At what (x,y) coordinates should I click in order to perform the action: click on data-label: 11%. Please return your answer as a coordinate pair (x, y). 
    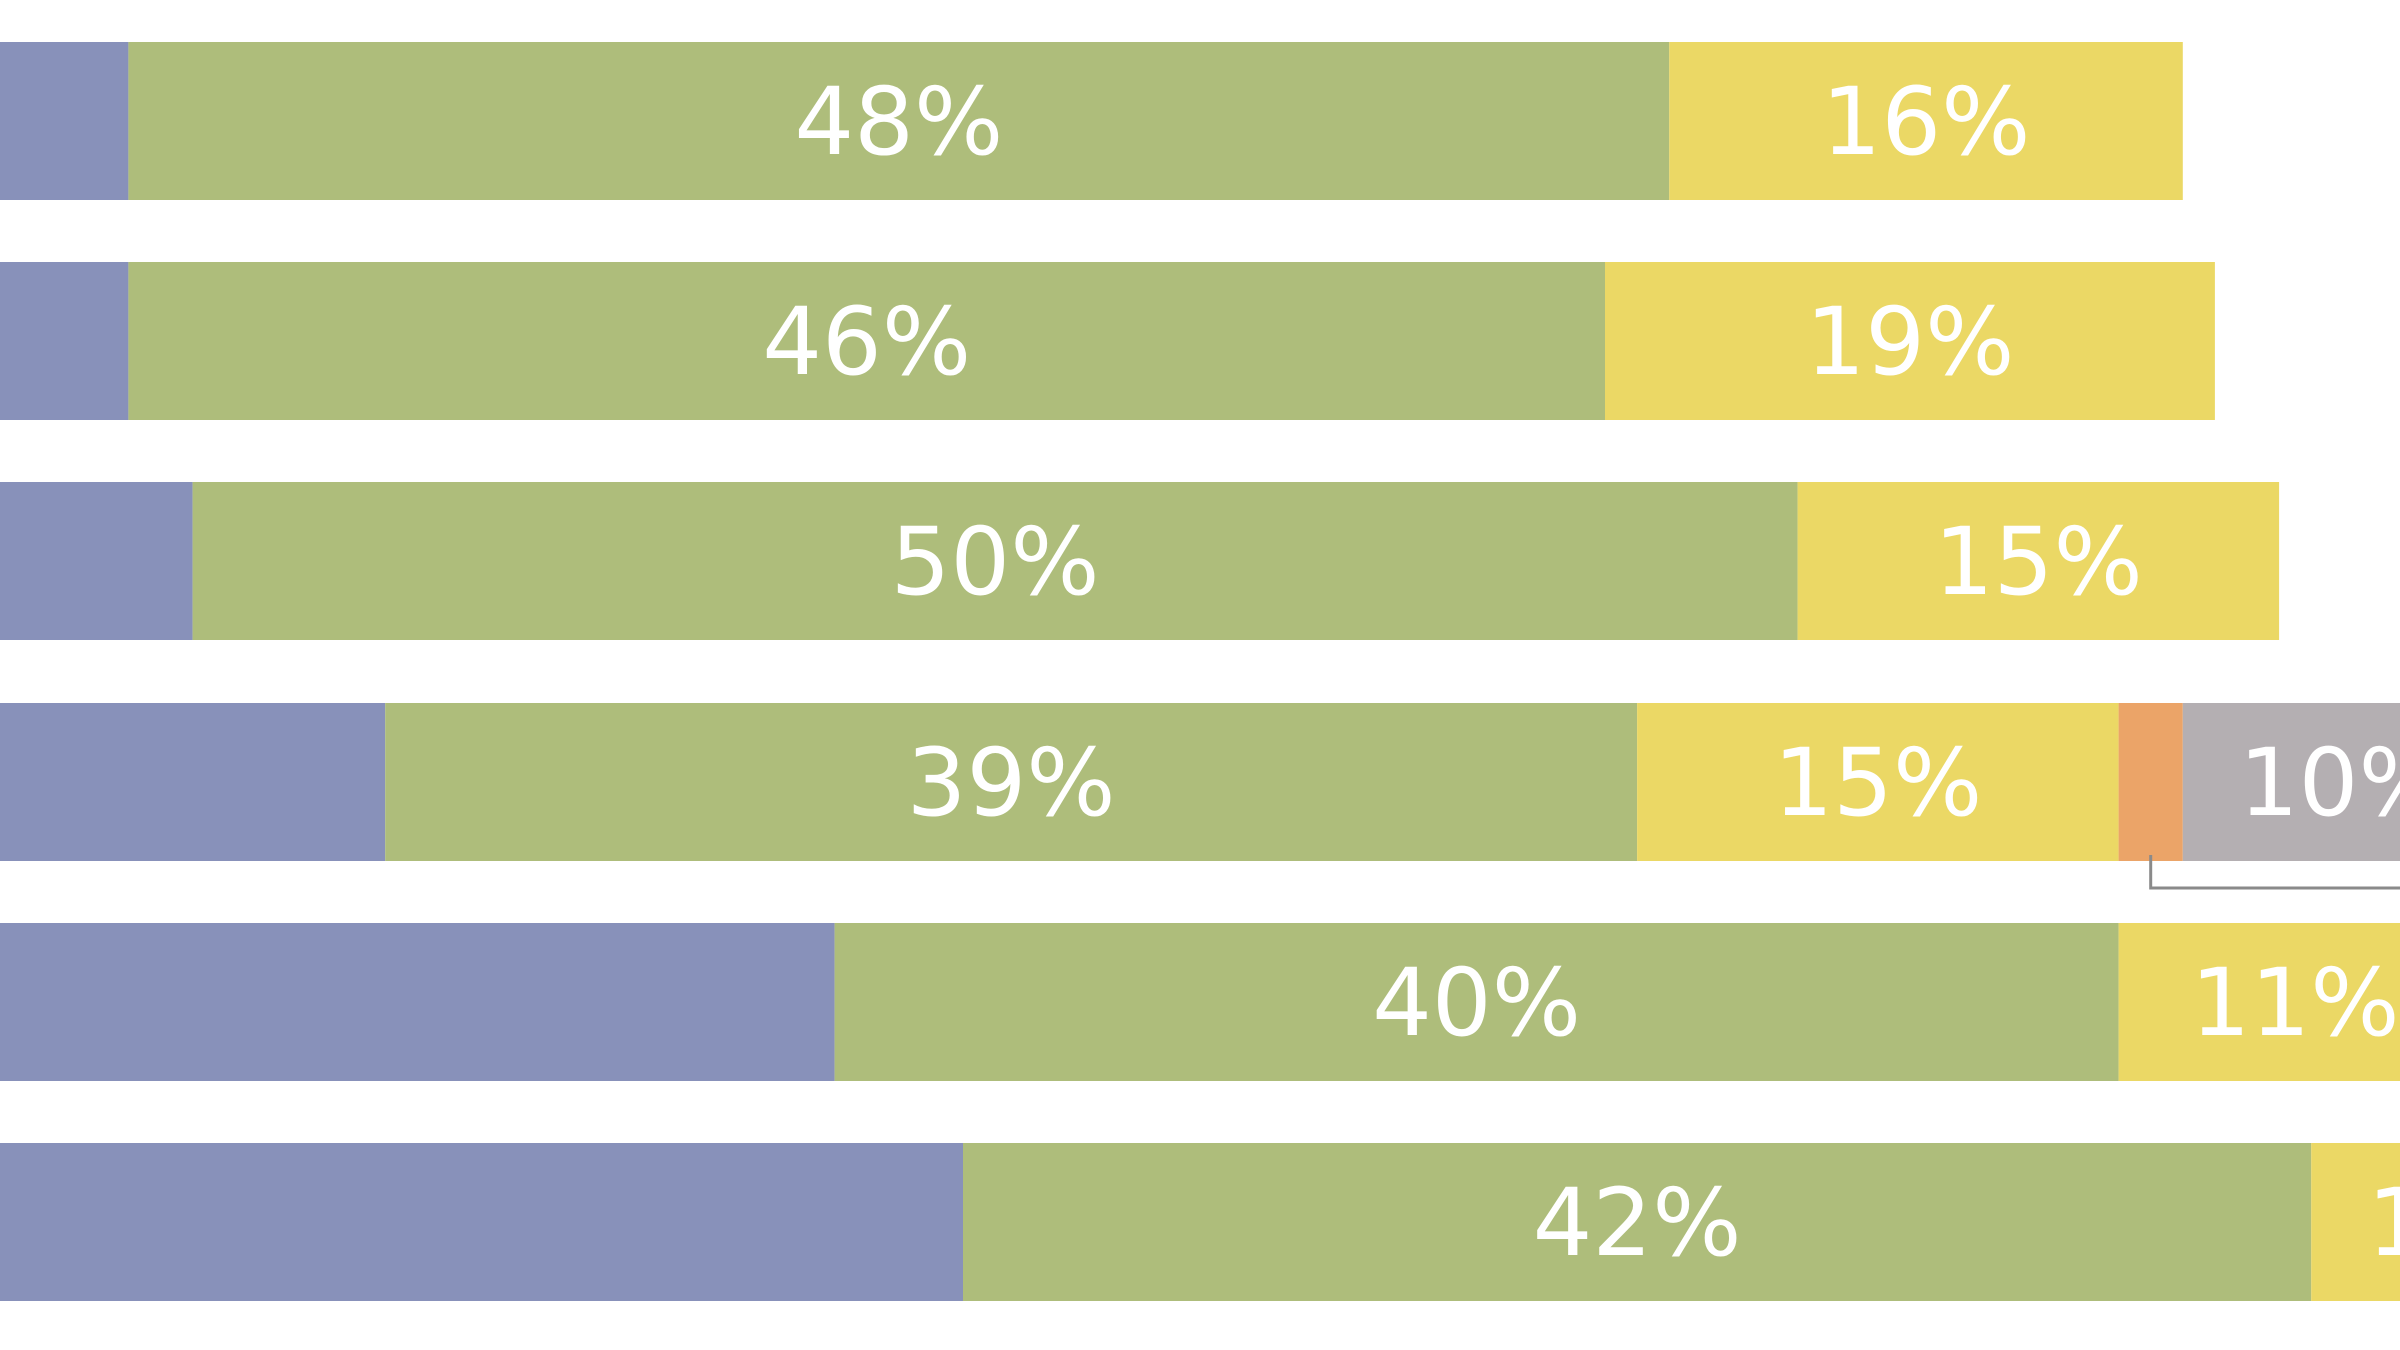
    Looking at the image, I should click on (2295, 1003).